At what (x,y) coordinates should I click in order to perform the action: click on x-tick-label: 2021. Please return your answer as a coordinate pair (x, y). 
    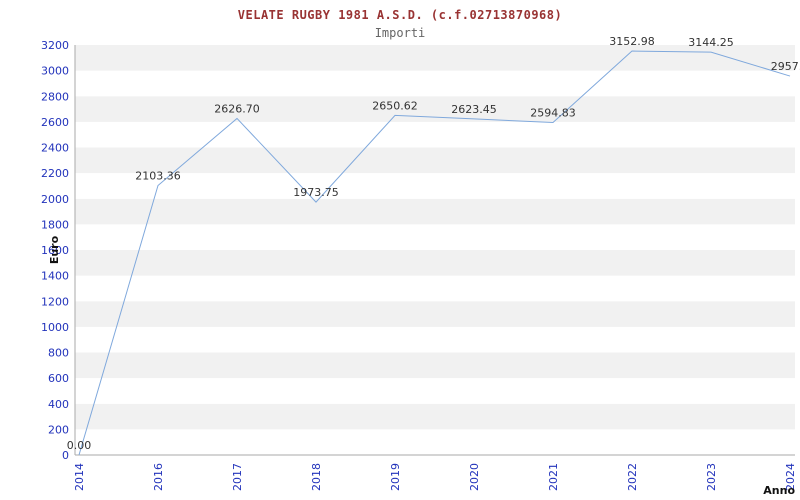
    Looking at the image, I should click on (553, 477).